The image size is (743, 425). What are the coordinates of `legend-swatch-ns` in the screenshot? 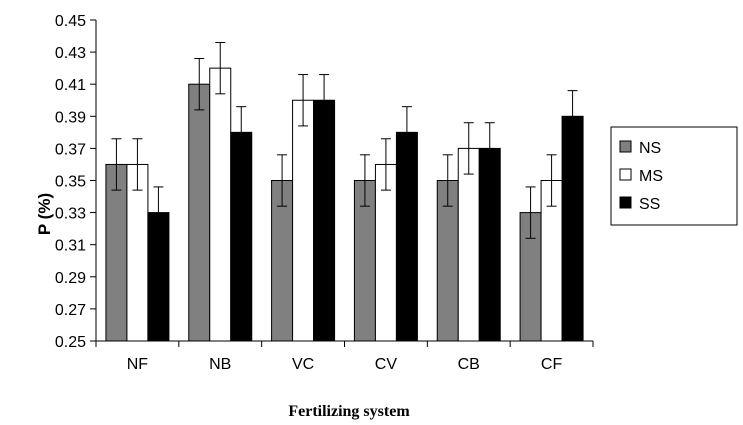 It's located at (625, 146).